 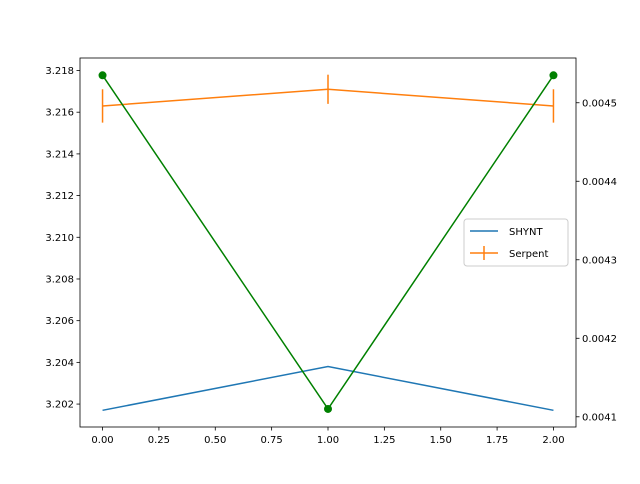 I want to click on y-left-tick-label: 3.208, so click(x=59, y=279).